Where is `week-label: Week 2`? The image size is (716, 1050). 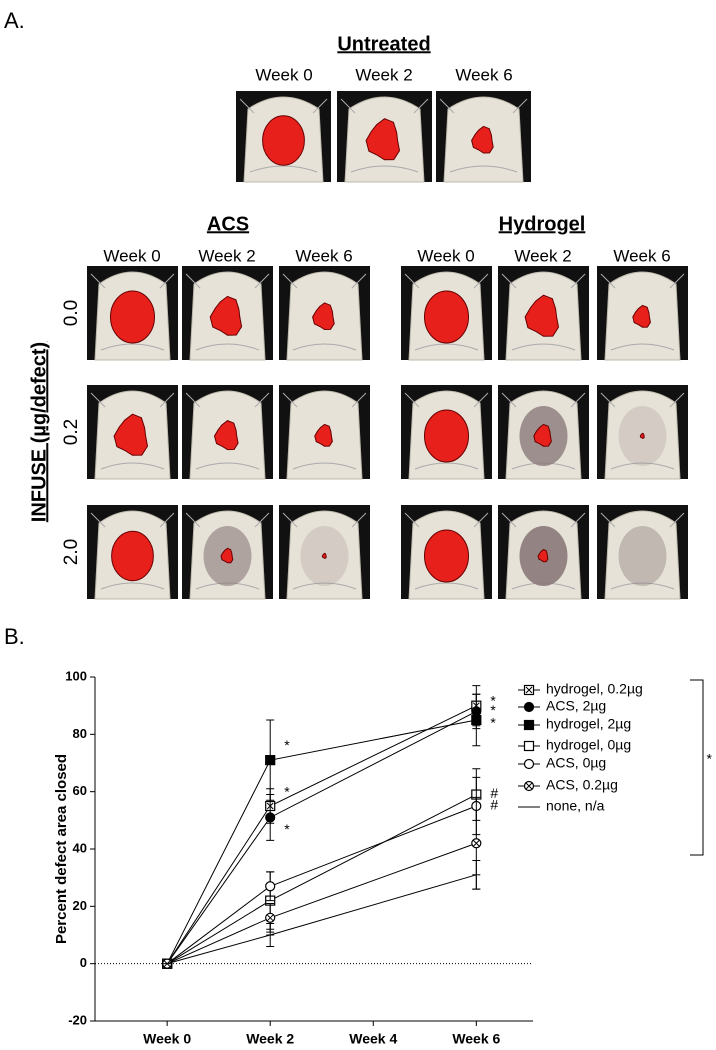 week-label: Week 2 is located at coordinates (542, 255).